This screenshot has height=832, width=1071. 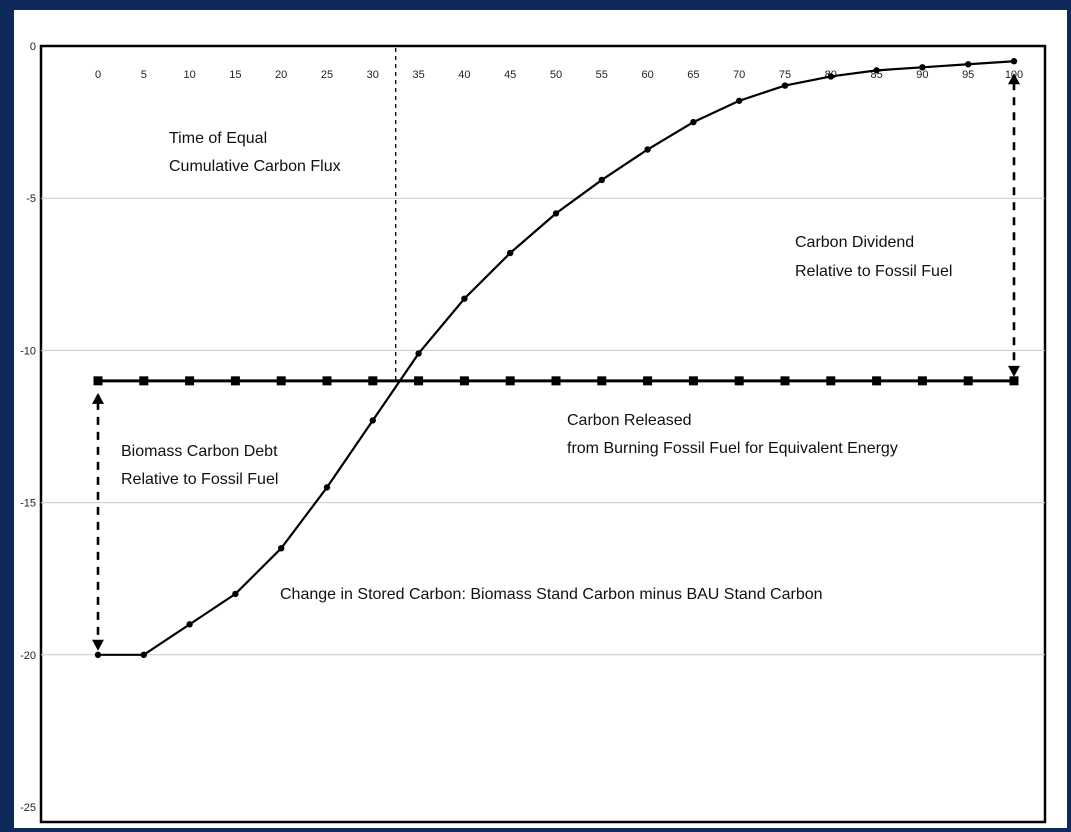 What do you see at coordinates (199, 451) in the screenshot?
I see `annotation-debt-line1: Biomass Carbon Debt` at bounding box center [199, 451].